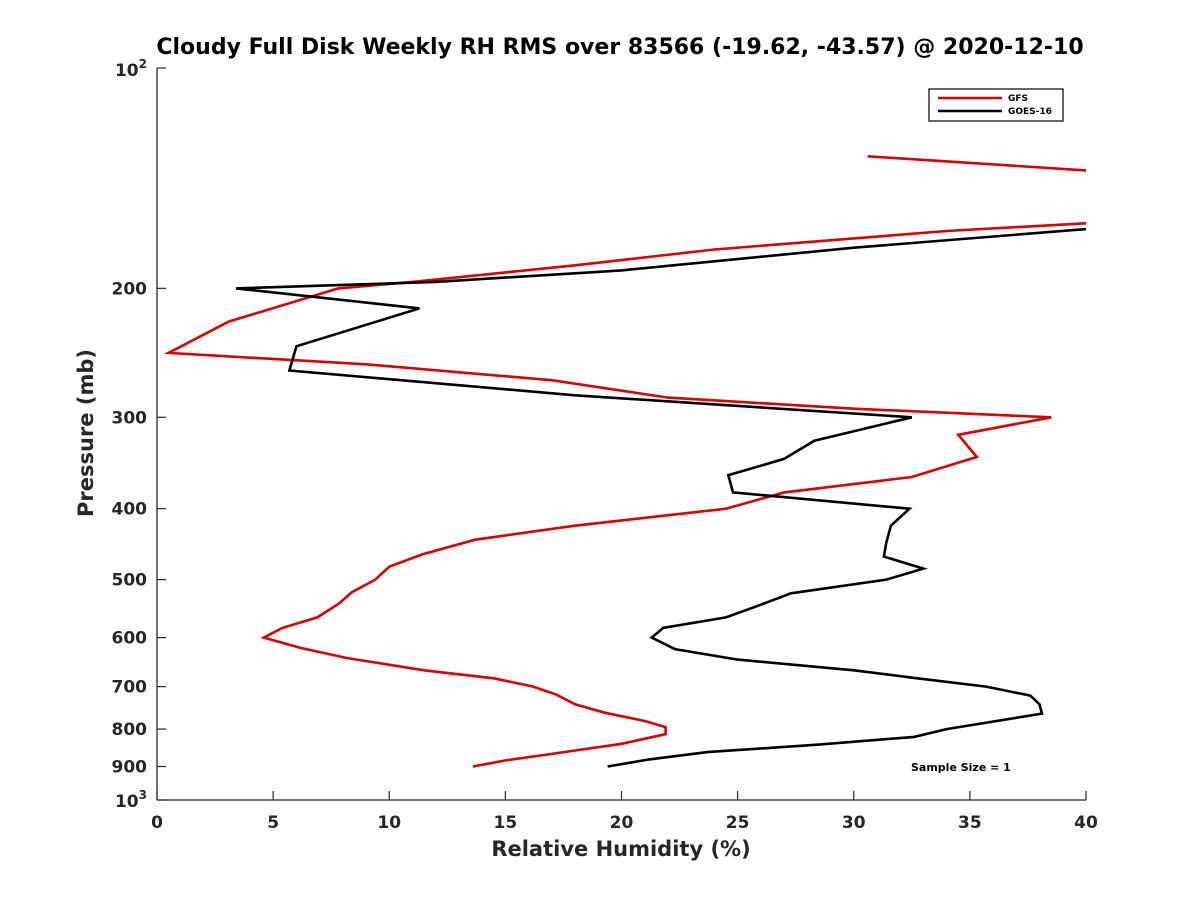 Image resolution: width=1200 pixels, height=900 pixels. Describe the element at coordinates (1018, 99) in the screenshot. I see `legend-label-gfs: GFS` at that location.